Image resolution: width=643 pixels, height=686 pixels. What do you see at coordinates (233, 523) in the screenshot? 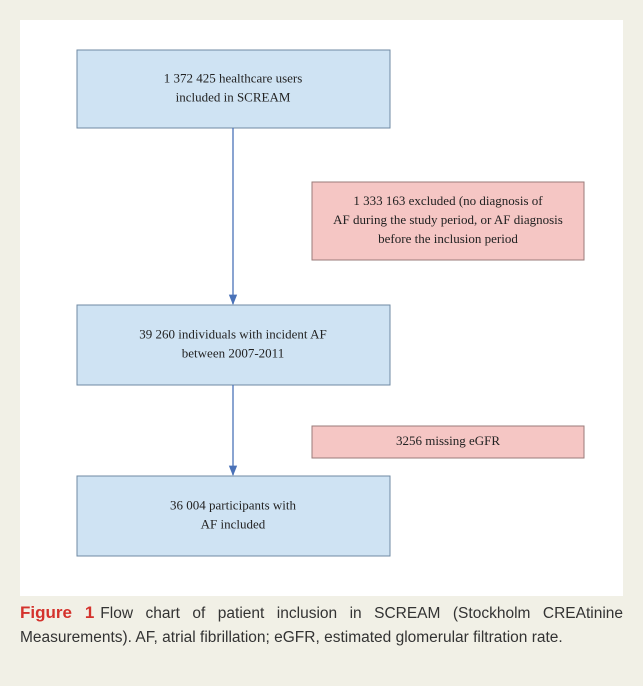
I see `node-label: AF included` at bounding box center [233, 523].